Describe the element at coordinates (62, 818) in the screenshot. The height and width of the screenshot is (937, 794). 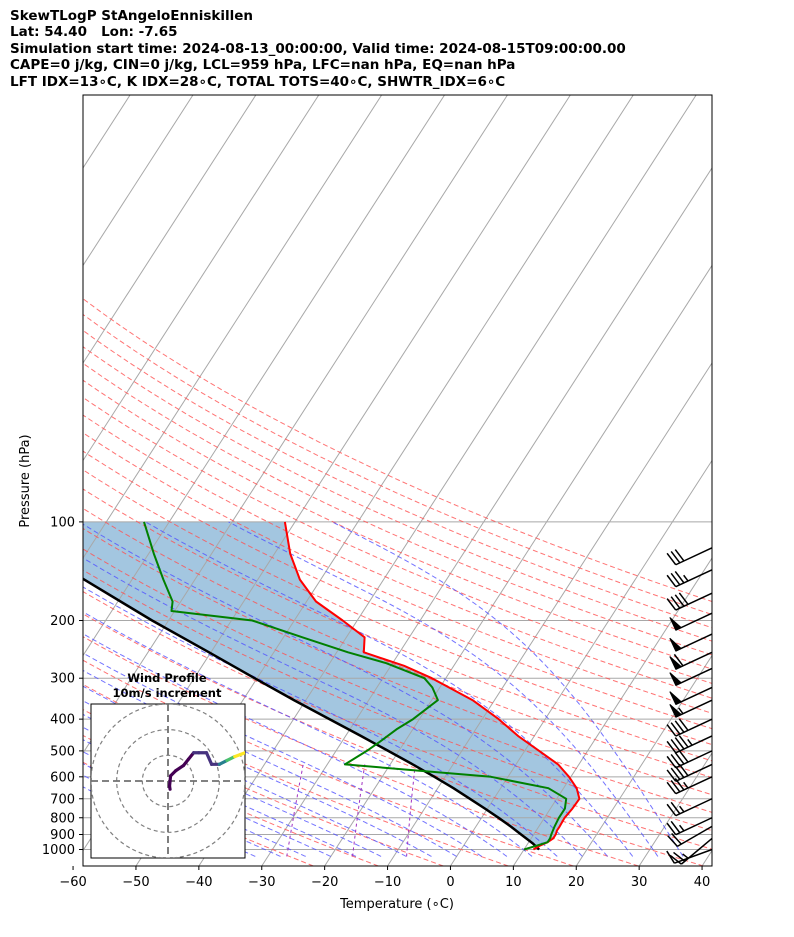
I see `y-tick-label: 800` at that location.